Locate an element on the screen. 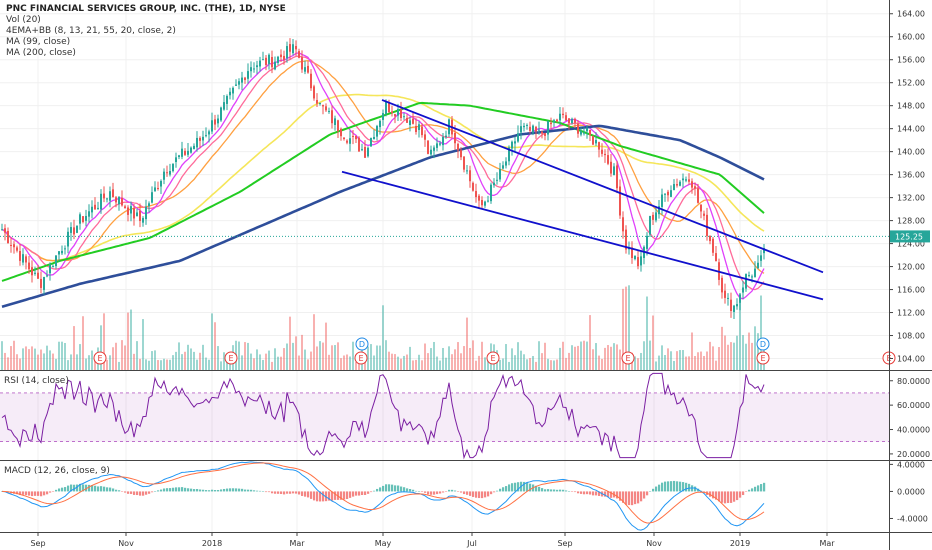 The width and height of the screenshot is (932, 550). legend-vol: Vol (20) is located at coordinates (23, 20).